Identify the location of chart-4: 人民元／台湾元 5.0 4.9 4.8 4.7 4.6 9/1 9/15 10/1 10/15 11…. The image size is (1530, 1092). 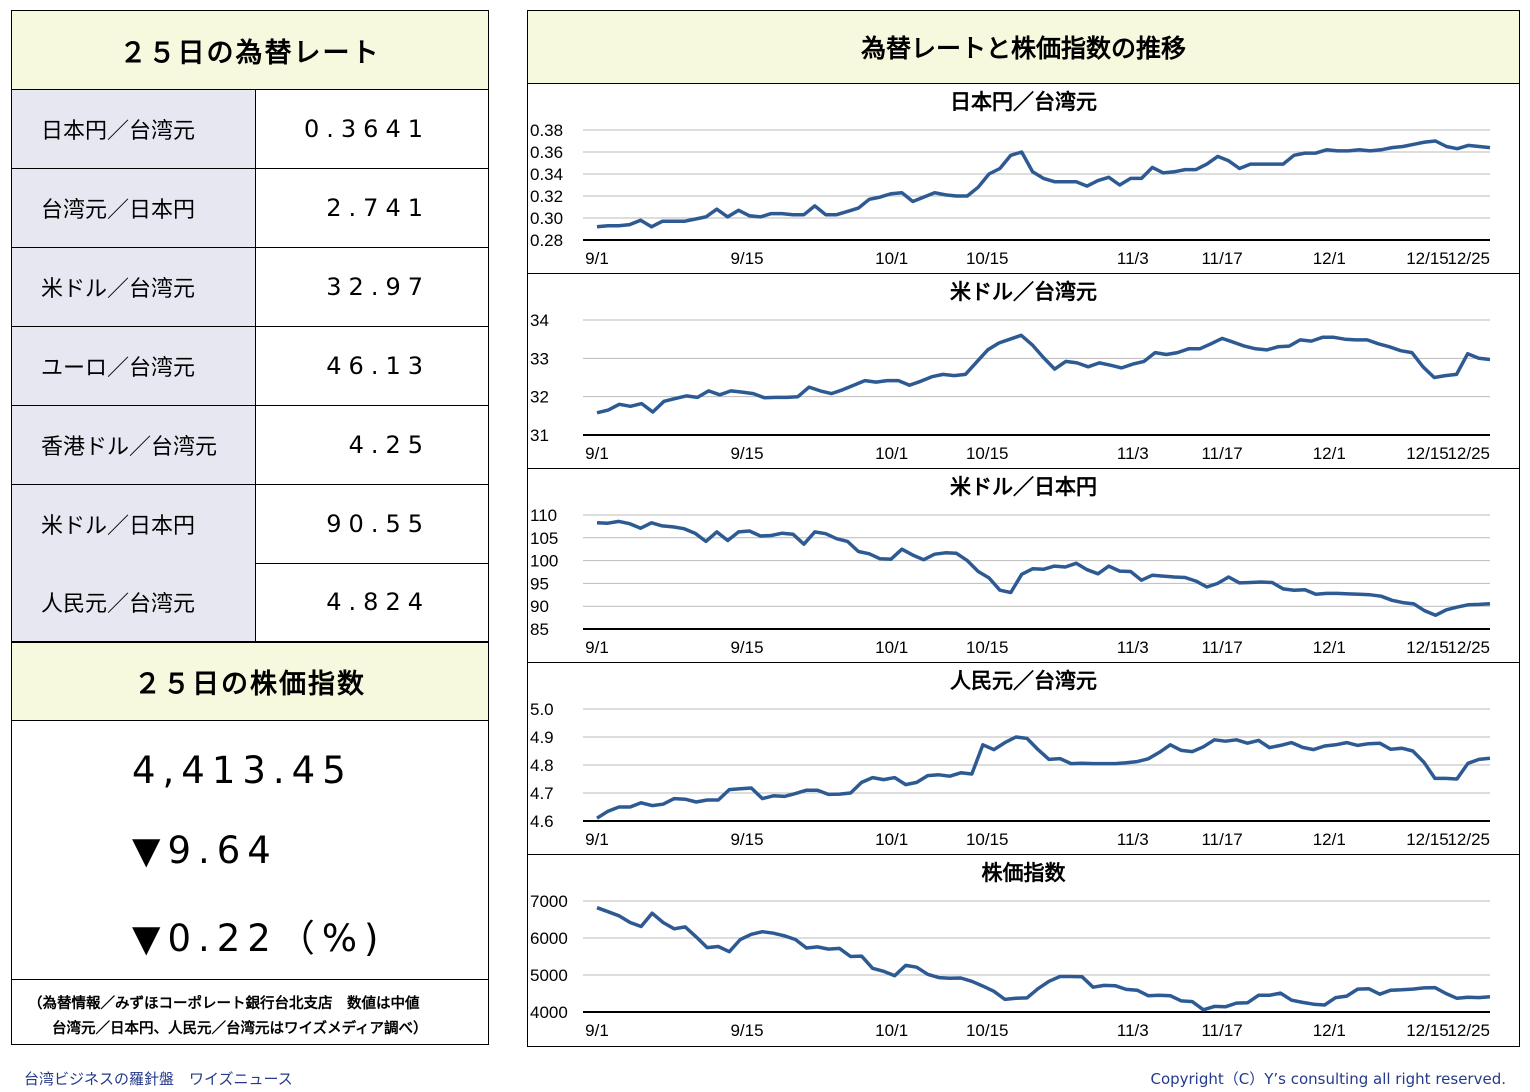
(1023, 759).